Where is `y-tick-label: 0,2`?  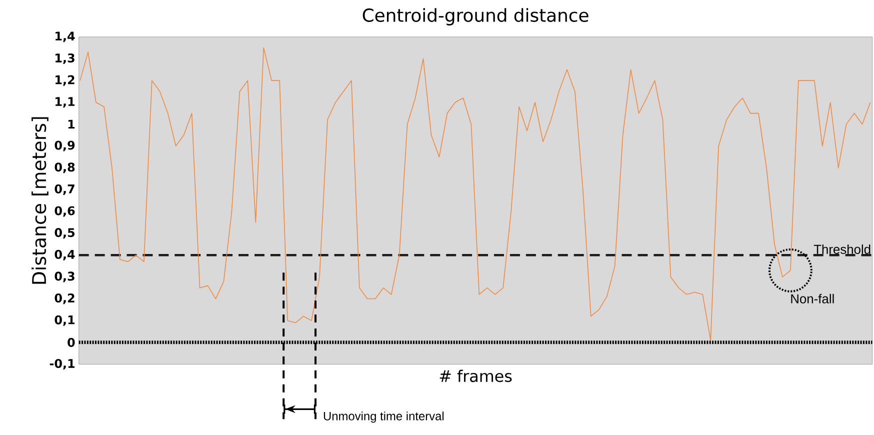
y-tick-label: 0,2 is located at coordinates (64, 298).